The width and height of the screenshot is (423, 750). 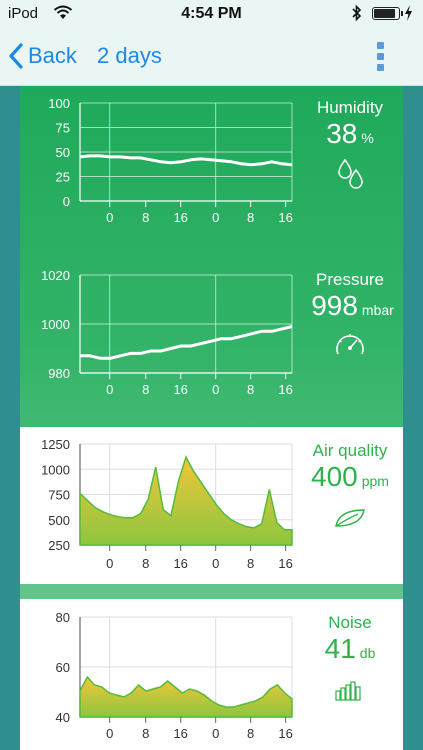 What do you see at coordinates (55, 275) in the screenshot?
I see `pressure-y-tick-label: 1020` at bounding box center [55, 275].